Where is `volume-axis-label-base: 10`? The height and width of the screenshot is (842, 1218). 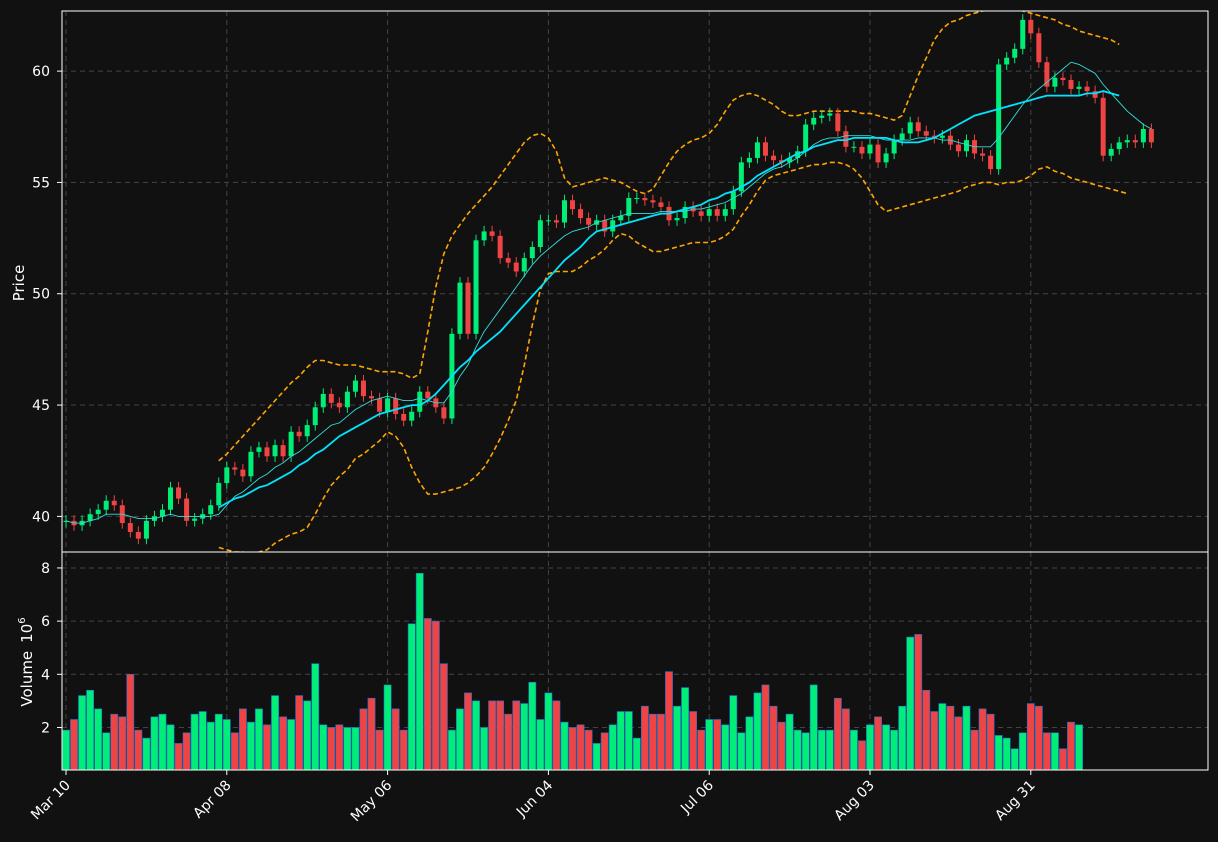 volume-axis-label-base: 10 is located at coordinates (27, 633).